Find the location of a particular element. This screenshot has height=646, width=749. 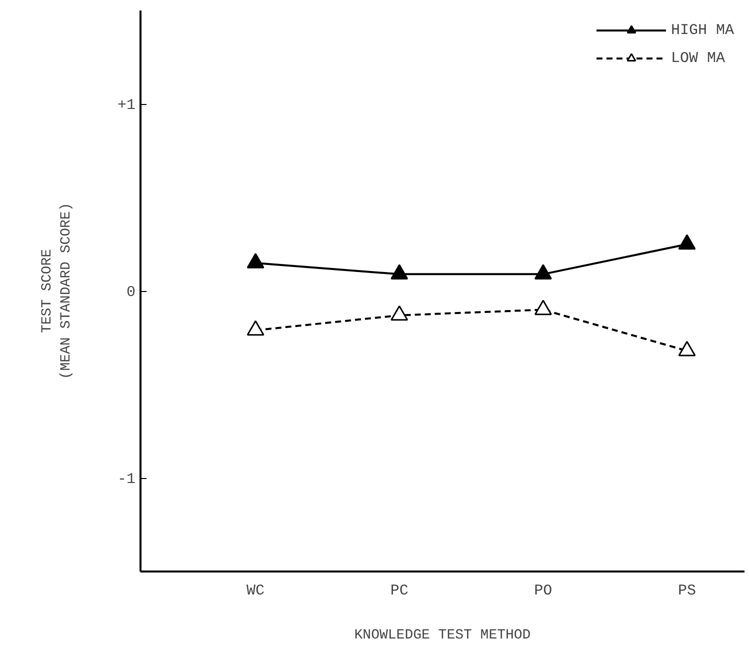

x-axis-title: KNOWLEDGE TEST METHOD is located at coordinates (442, 636).